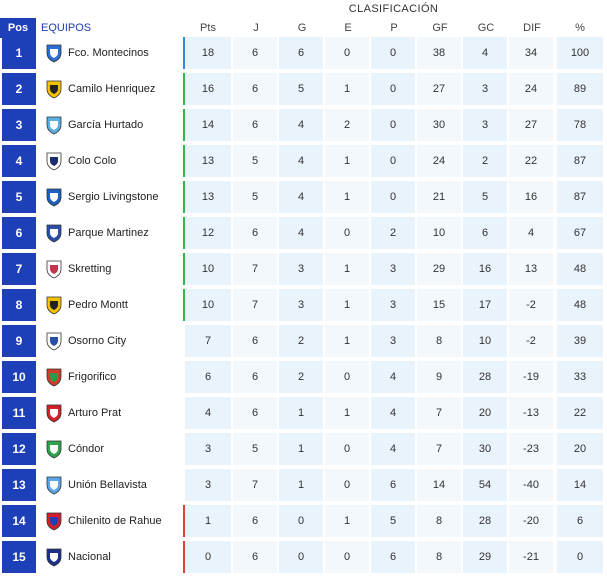 Image resolution: width=607 pixels, height=581 pixels. What do you see at coordinates (303, 305) in the screenshot?
I see `table-row: 8 Pedro Montt 10 7 3 1 3 15 17 -2 48` at bounding box center [303, 305].